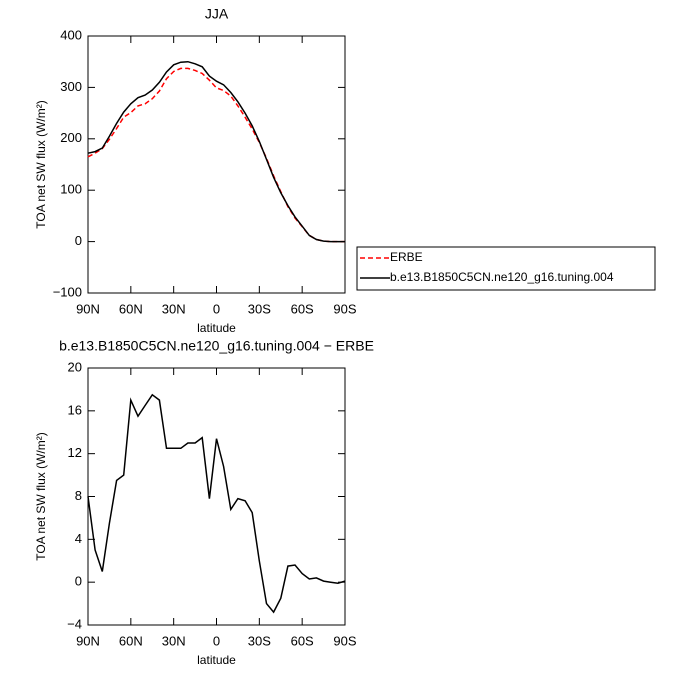  I want to click on legend-label: b.e13.B1850C5CN.ne120_g16.tuning.004, so click(502, 277).